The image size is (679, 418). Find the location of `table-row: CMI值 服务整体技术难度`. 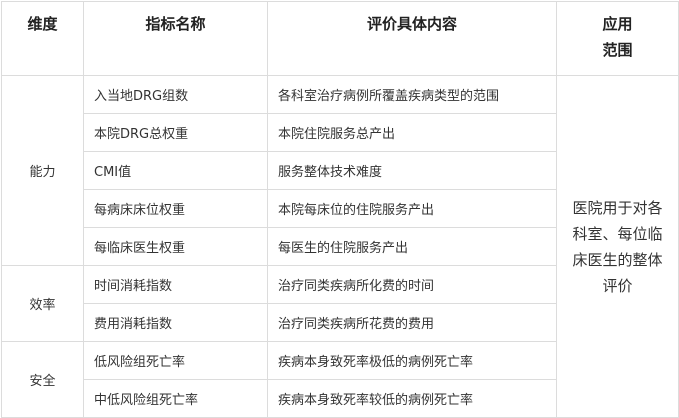

table-row: CMI值 服务整体技术难度 is located at coordinates (340, 170).